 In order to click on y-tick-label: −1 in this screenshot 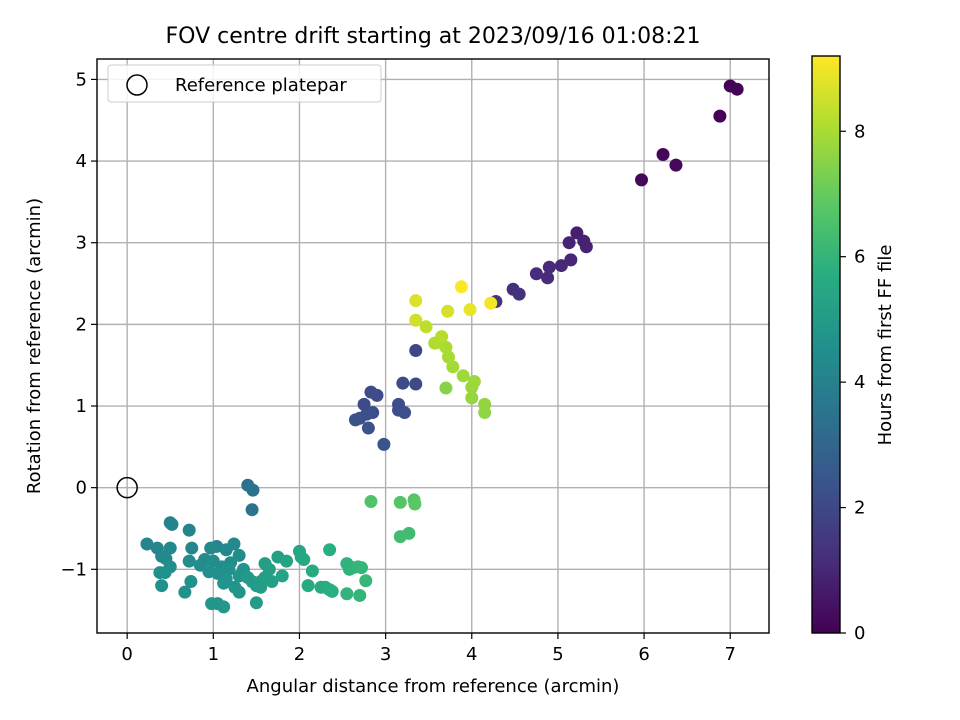, I will do `click(73, 569)`.